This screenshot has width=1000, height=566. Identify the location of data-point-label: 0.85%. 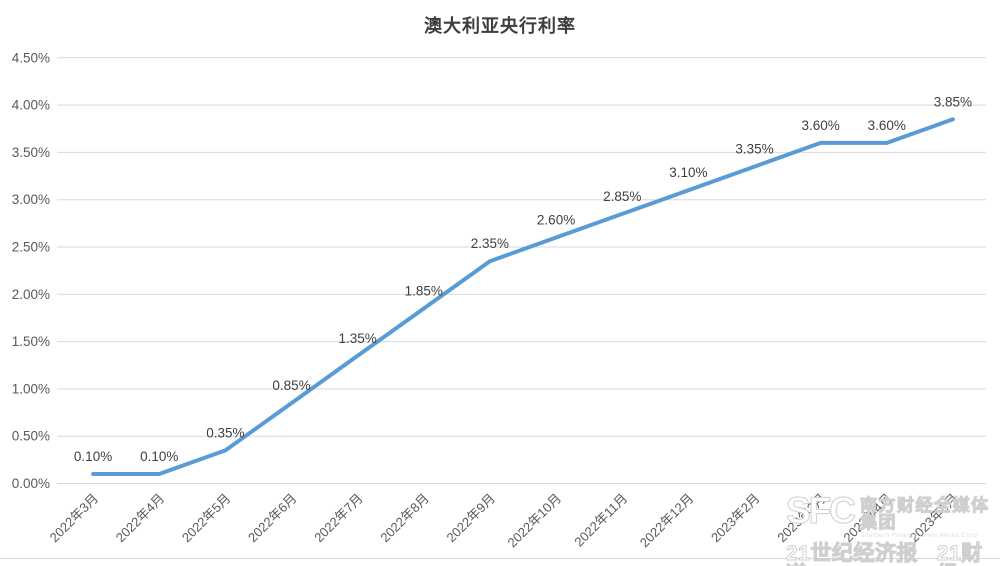
(291, 385).